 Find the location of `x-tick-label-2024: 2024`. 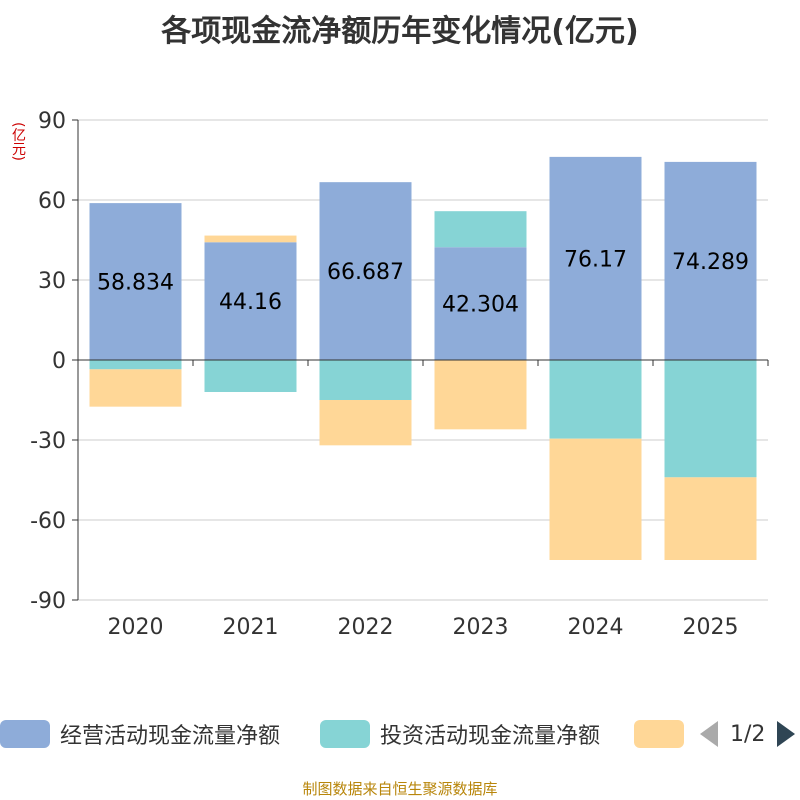

x-tick-label-2024: 2024 is located at coordinates (596, 627).